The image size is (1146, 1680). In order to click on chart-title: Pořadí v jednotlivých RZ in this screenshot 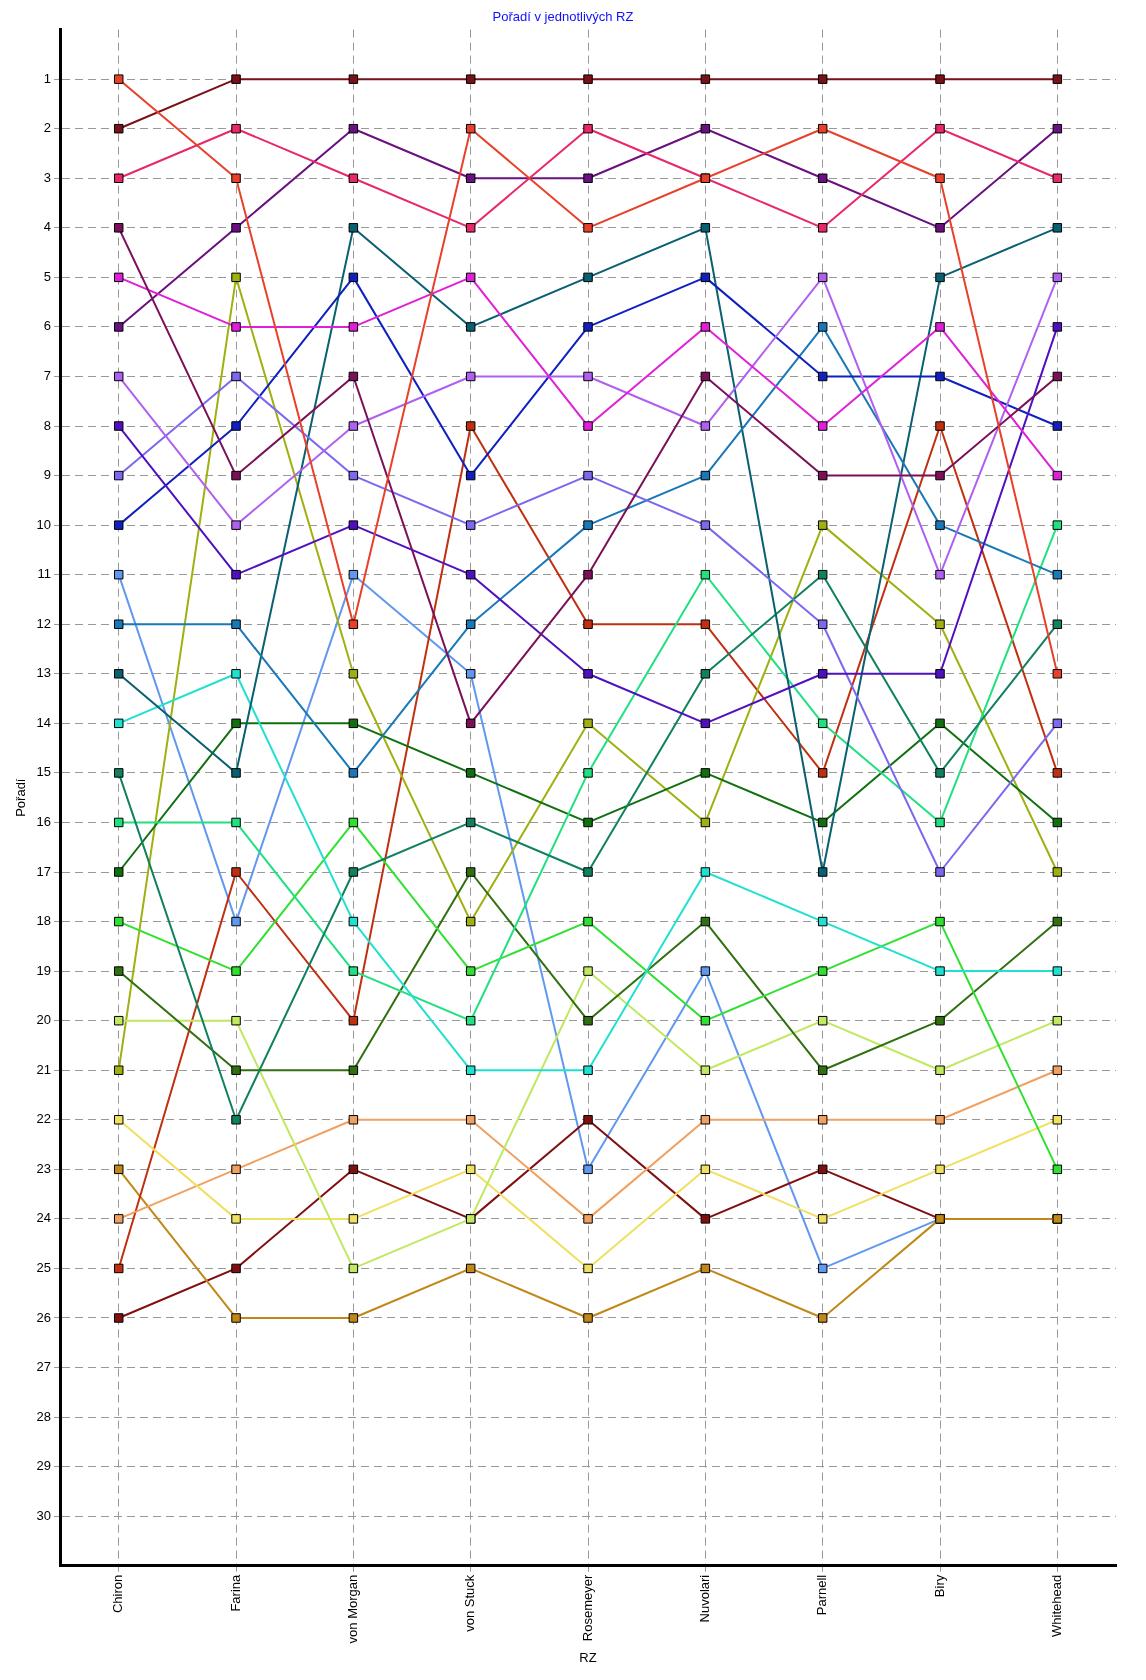, I will do `click(563, 17)`.